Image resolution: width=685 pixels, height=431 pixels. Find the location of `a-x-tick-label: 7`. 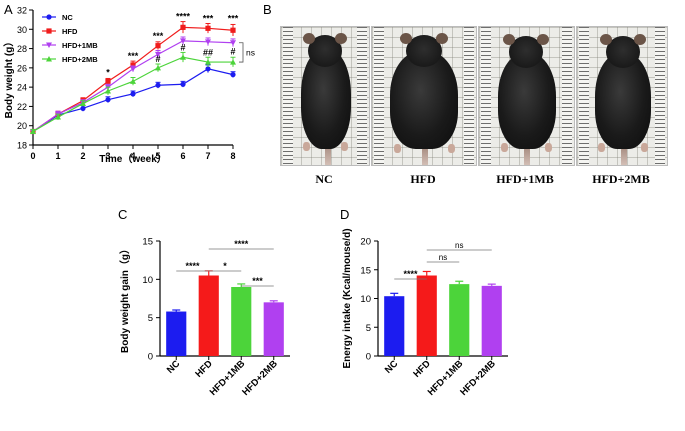

a-x-tick-label: 7 is located at coordinates (207, 156).